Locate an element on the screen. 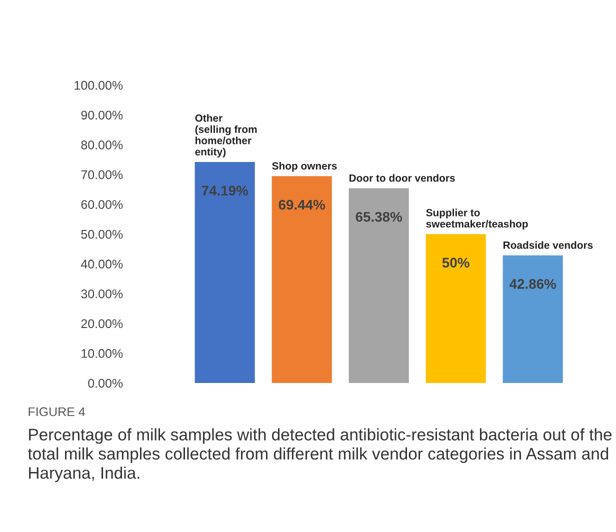 Image resolution: width=616 pixels, height=532 pixels. y-tick-label: 80.00% is located at coordinates (102, 145).